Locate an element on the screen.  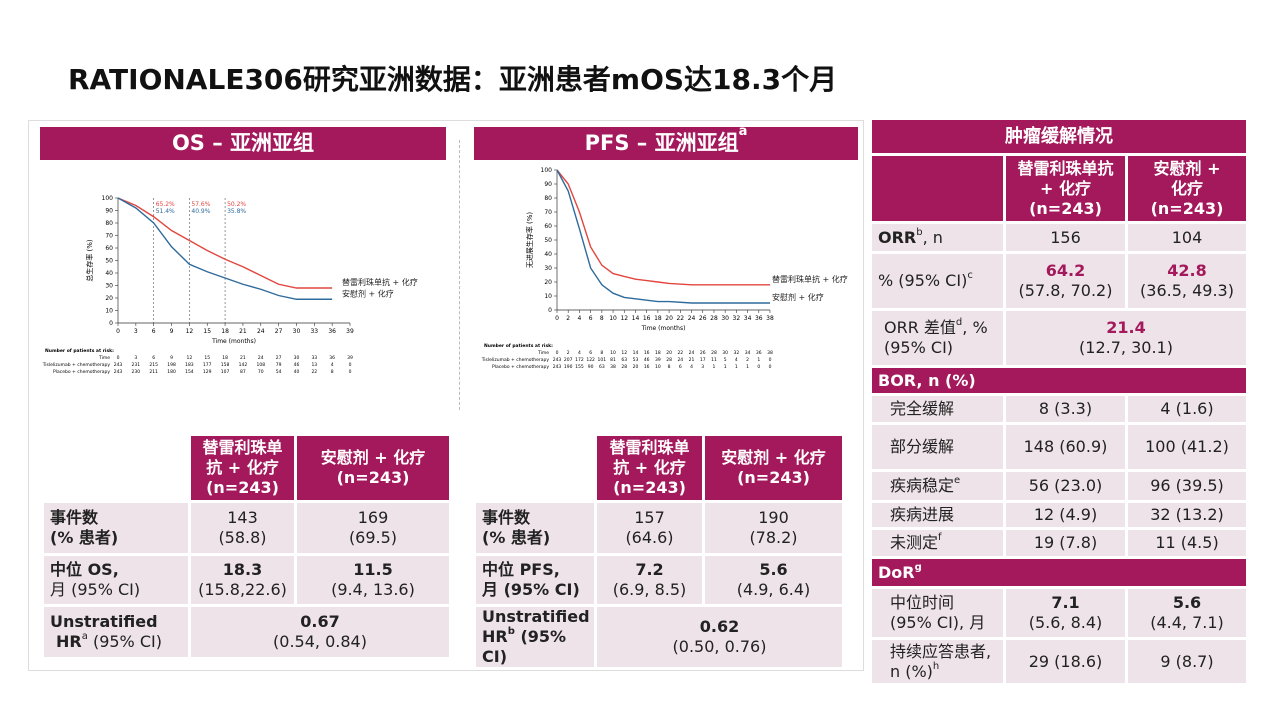
risk-count: 40 is located at coordinates (297, 372).